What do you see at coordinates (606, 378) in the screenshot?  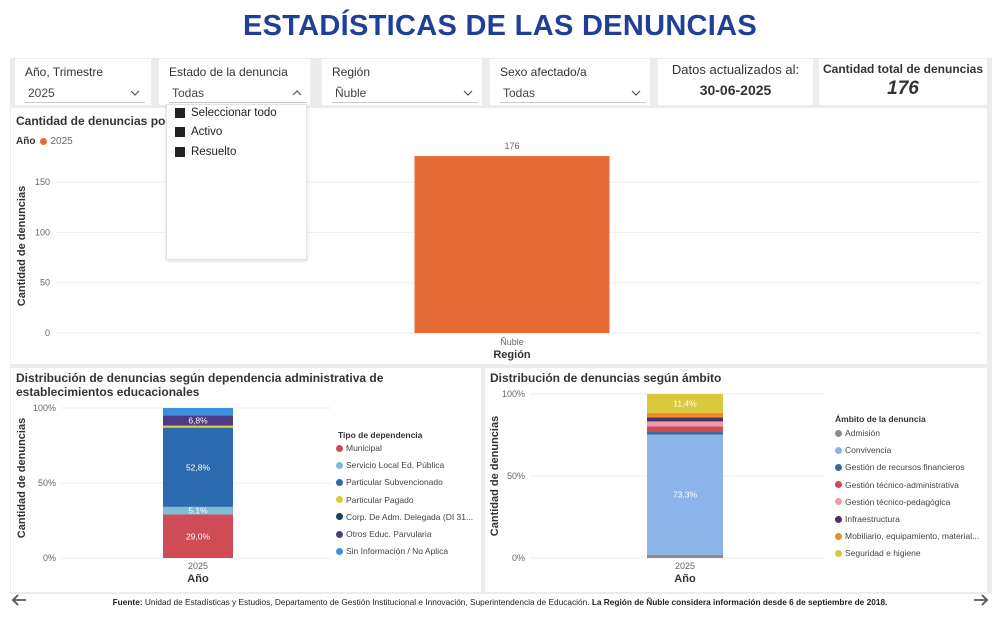 I see `scope-chart-title: Distribución de denuncias según ámbito` at bounding box center [606, 378].